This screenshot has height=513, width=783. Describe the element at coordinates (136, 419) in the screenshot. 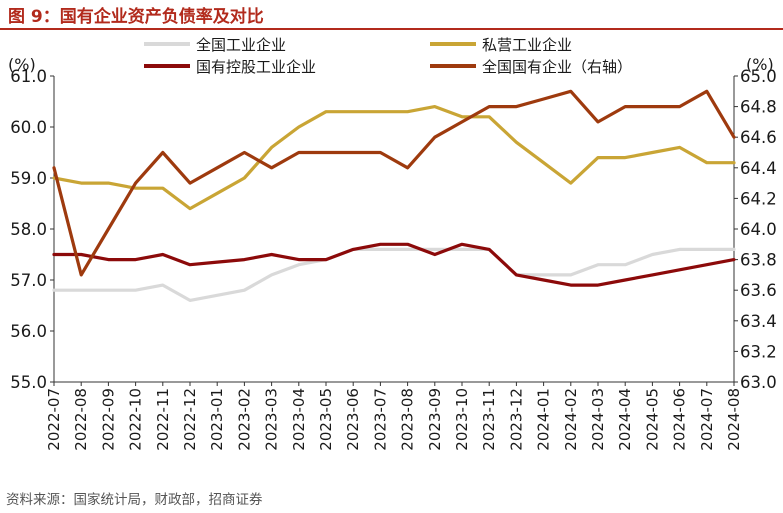

I see `x-tick-label: 2022-10` at that location.